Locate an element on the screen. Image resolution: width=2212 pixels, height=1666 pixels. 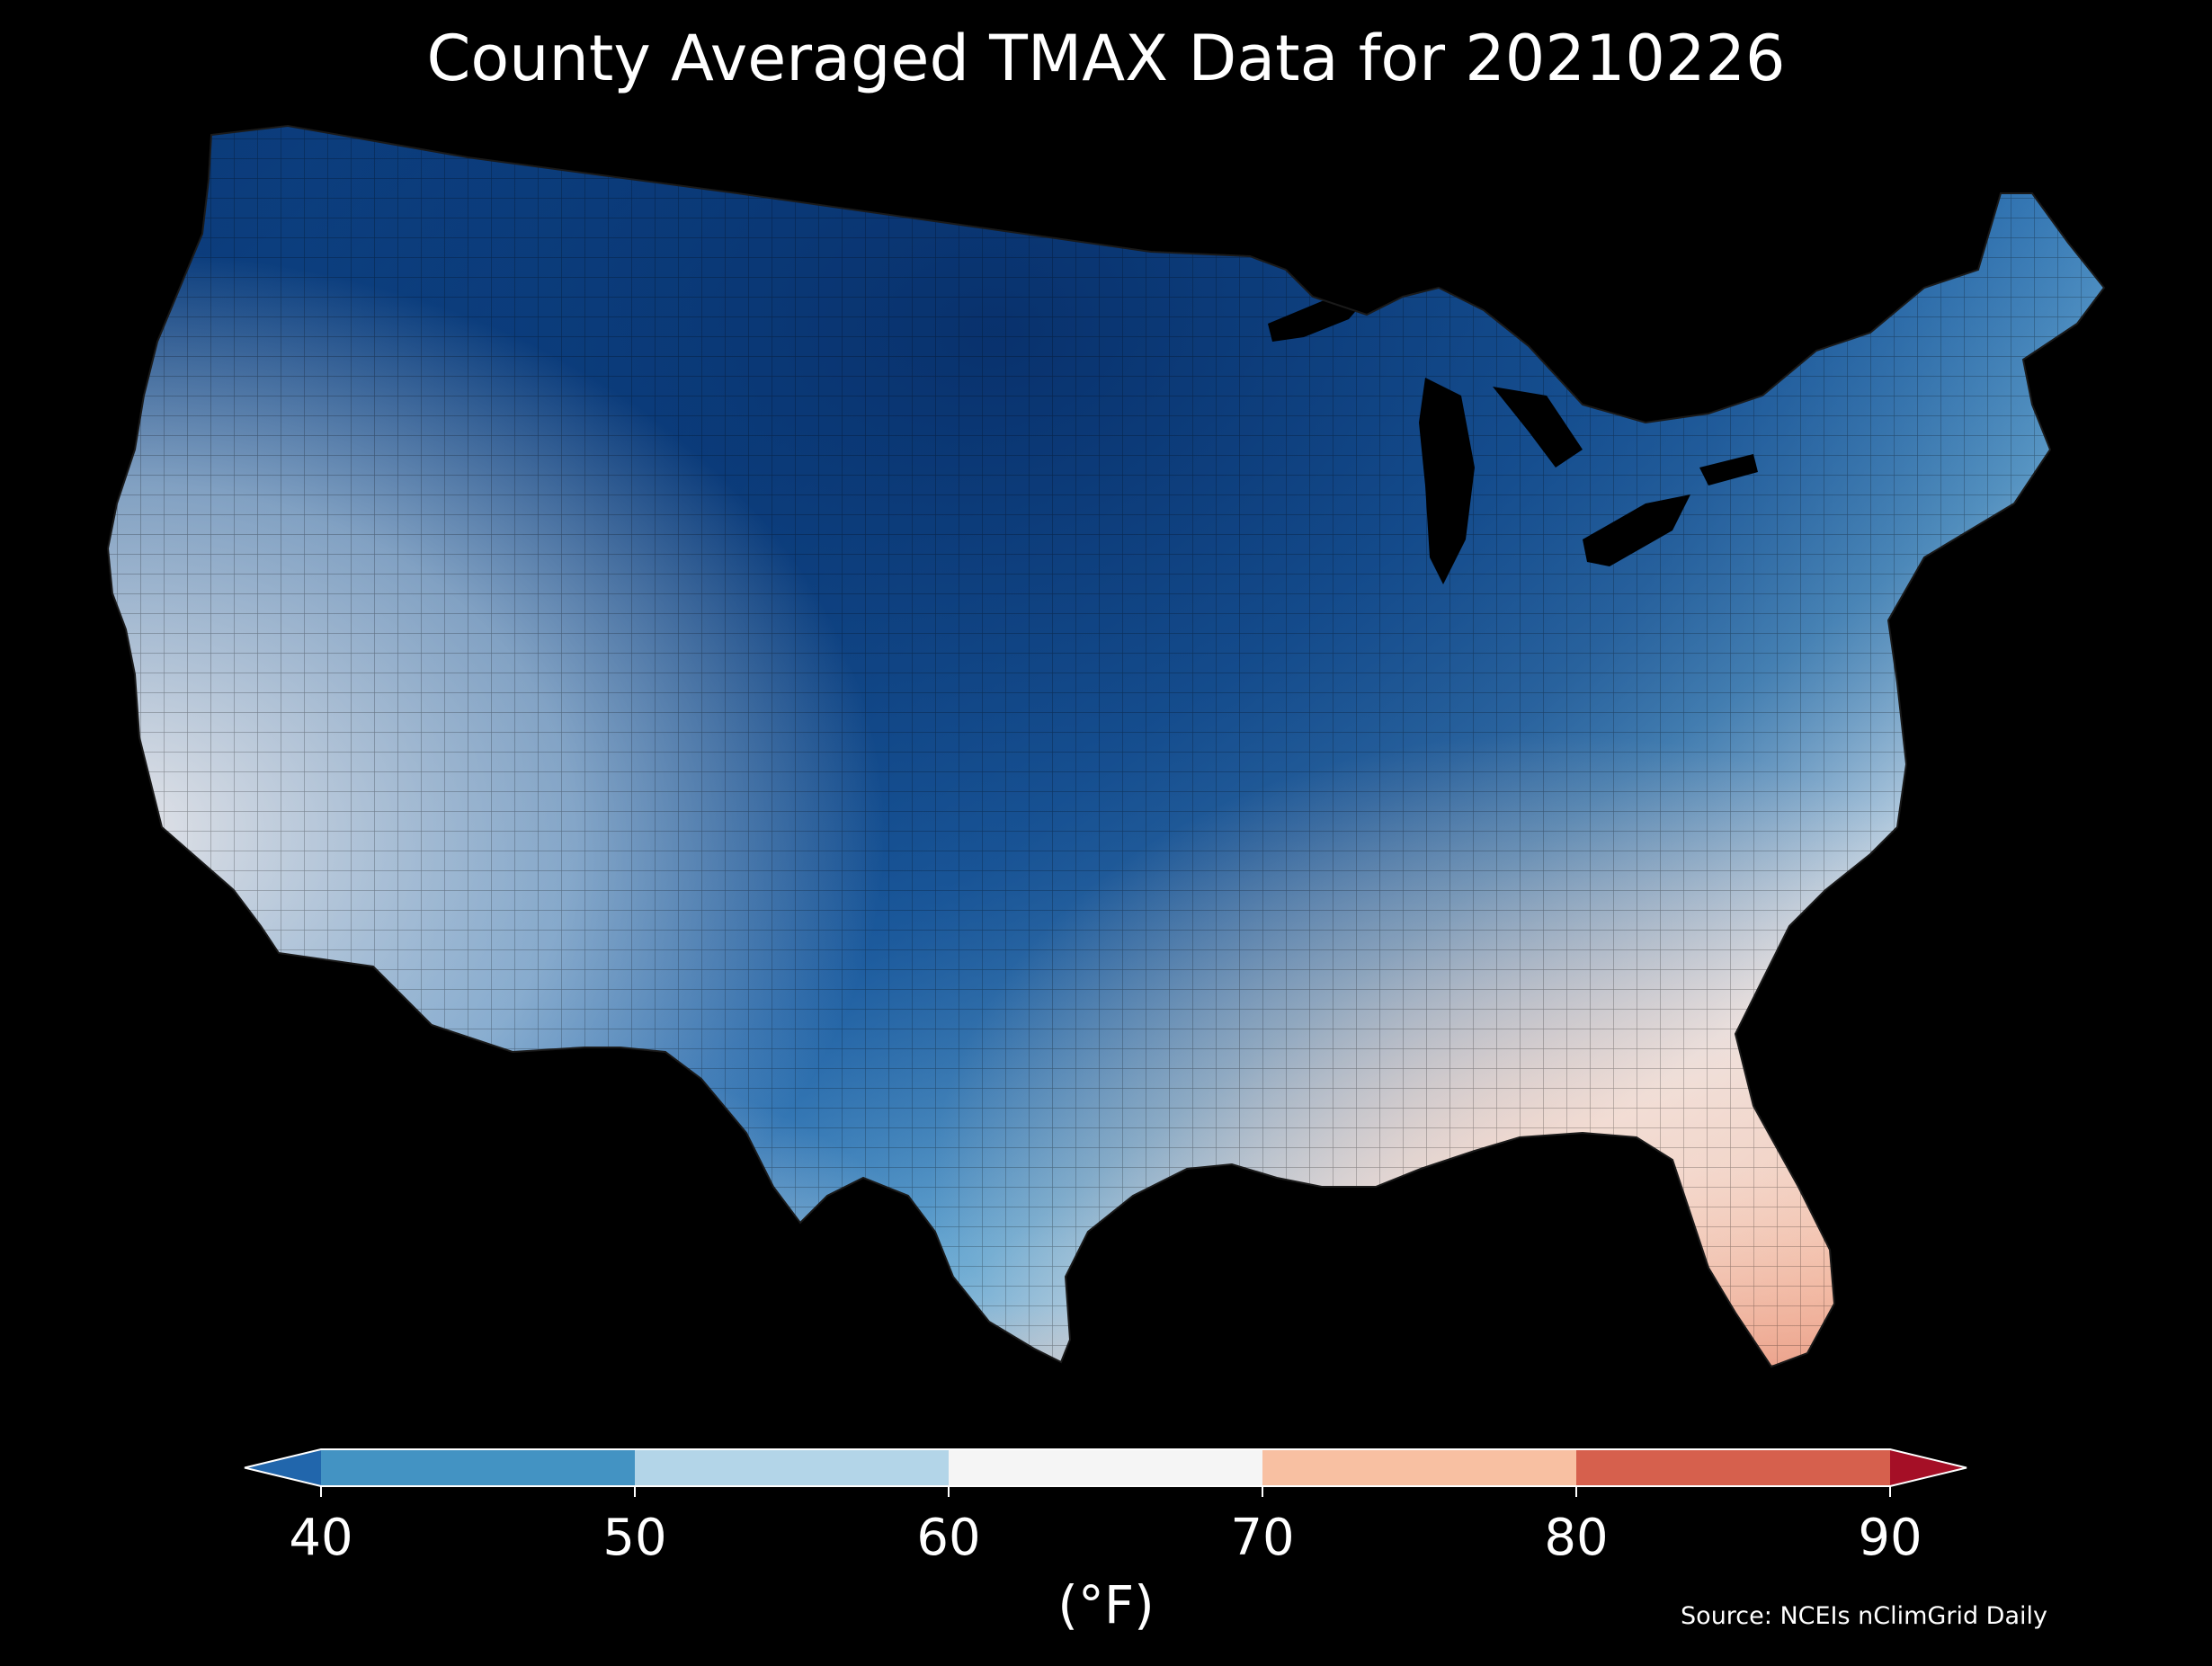
colorbar: 40 50 60 70 80 90 is located at coordinates (1105, 1507).